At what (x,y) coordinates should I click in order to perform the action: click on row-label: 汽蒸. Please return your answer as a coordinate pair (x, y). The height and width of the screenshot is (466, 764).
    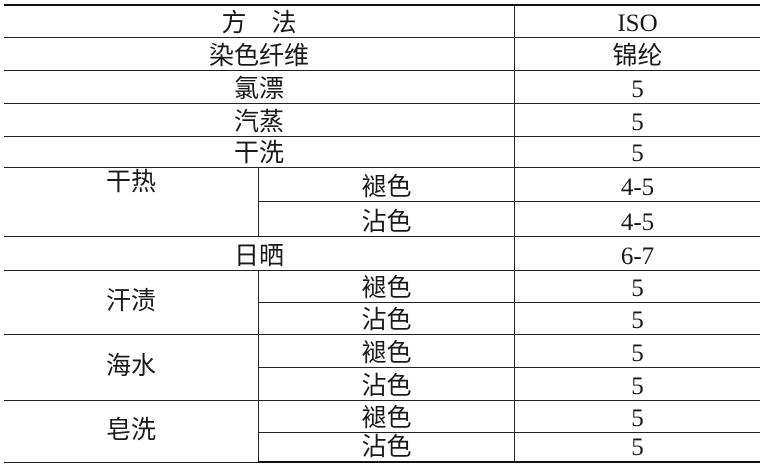
    Looking at the image, I should click on (259, 119).